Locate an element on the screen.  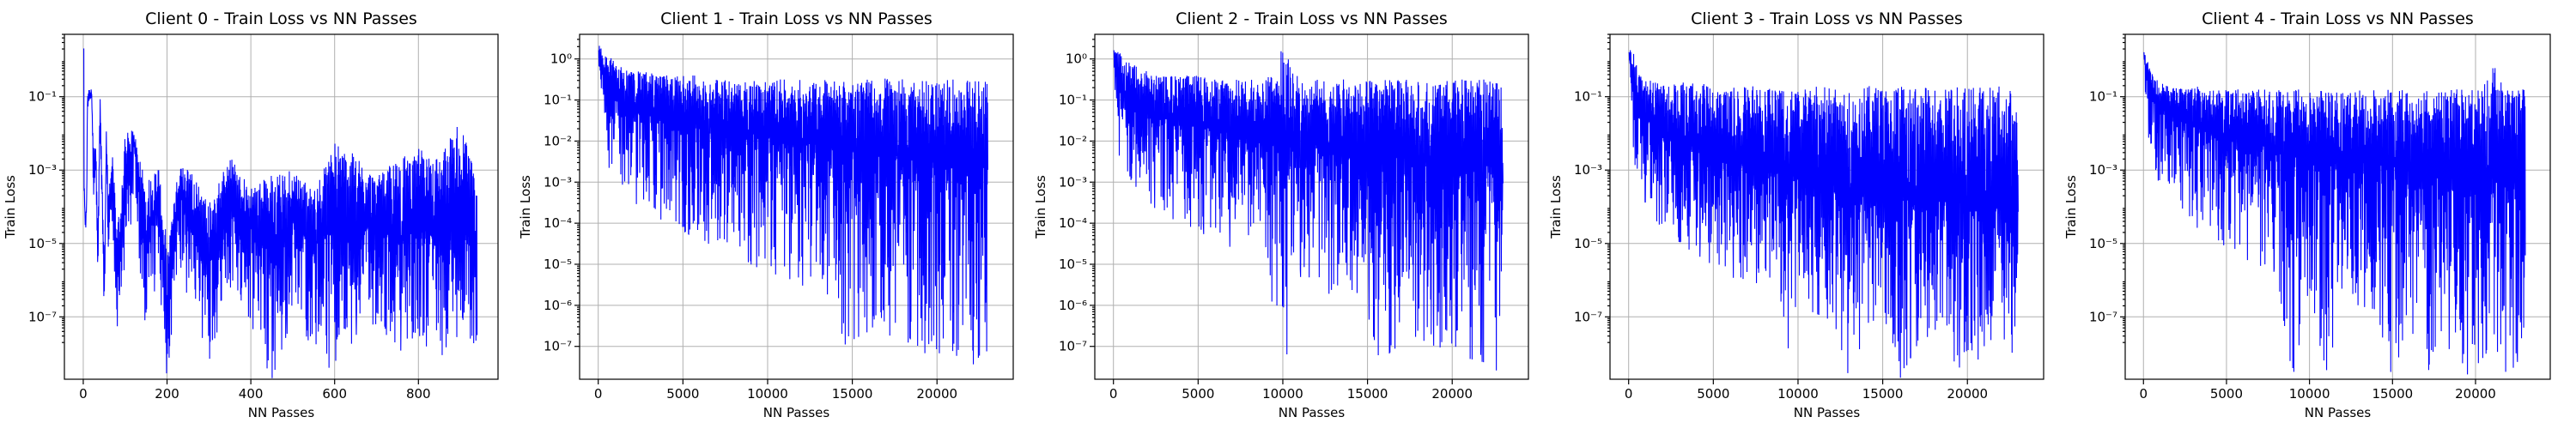
chart-title: Client 1 - Train Loss vs NN Passes is located at coordinates (797, 19).